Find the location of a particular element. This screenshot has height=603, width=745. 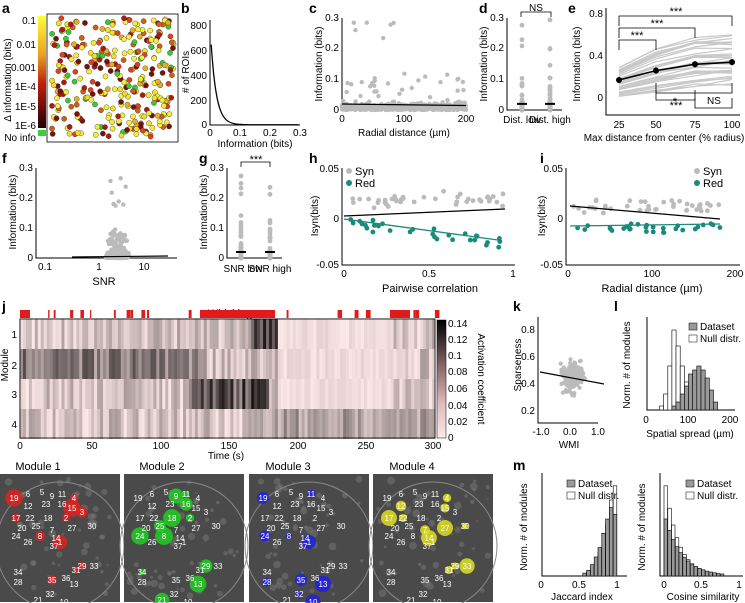

i-fit-red is located at coordinates (645, 225).